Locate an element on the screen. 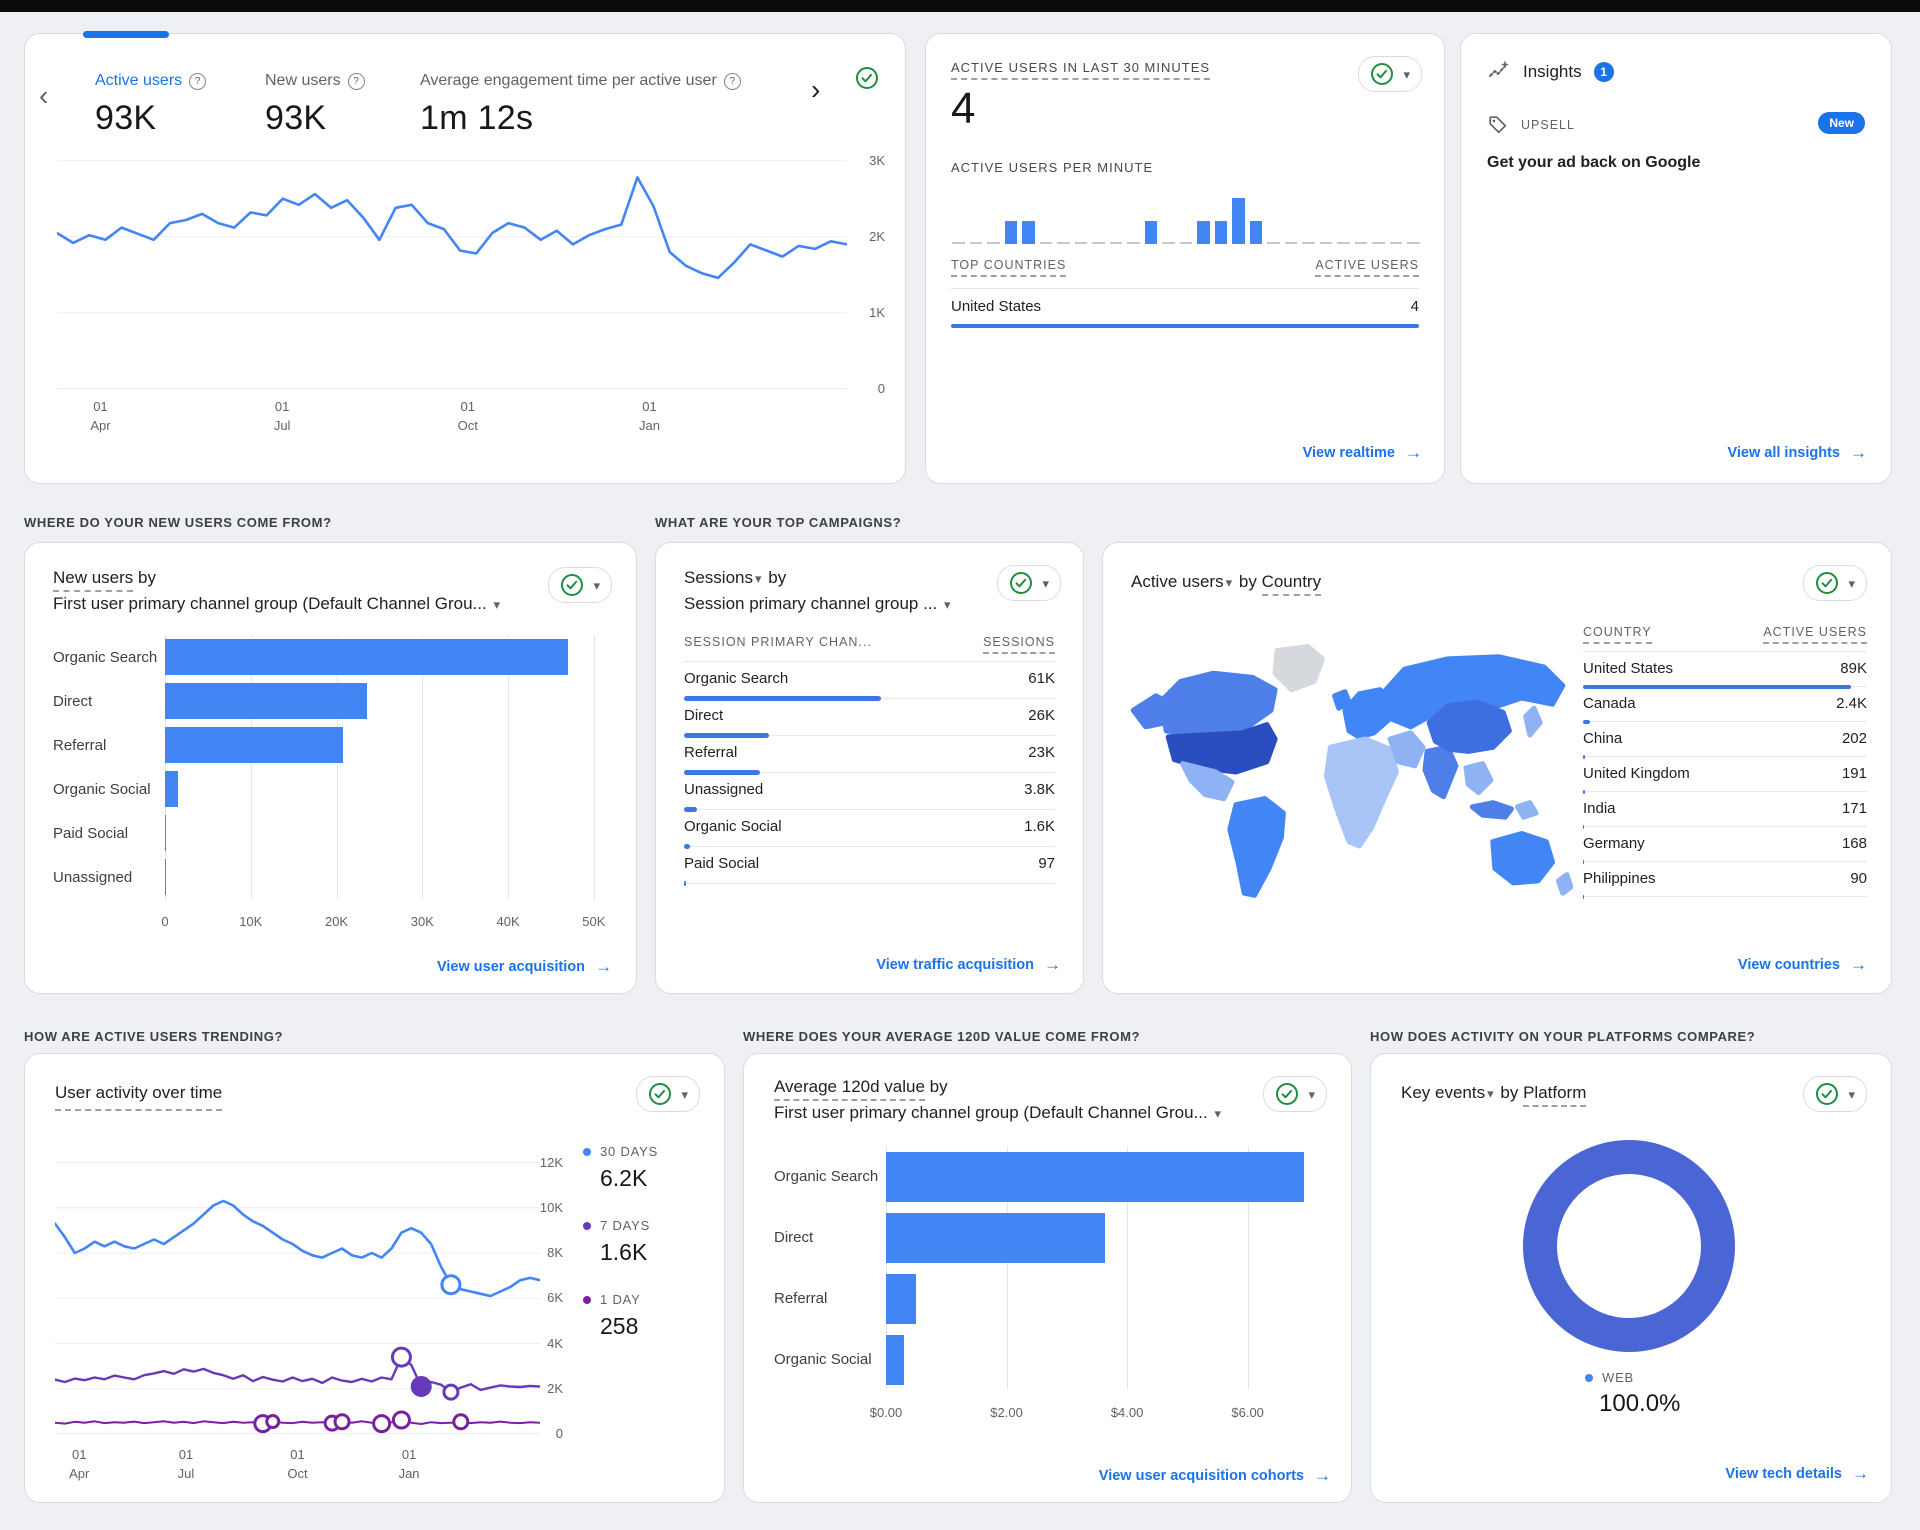 This screenshot has width=1920, height=1530. platform-donut-chart is located at coordinates (1629, 1246).